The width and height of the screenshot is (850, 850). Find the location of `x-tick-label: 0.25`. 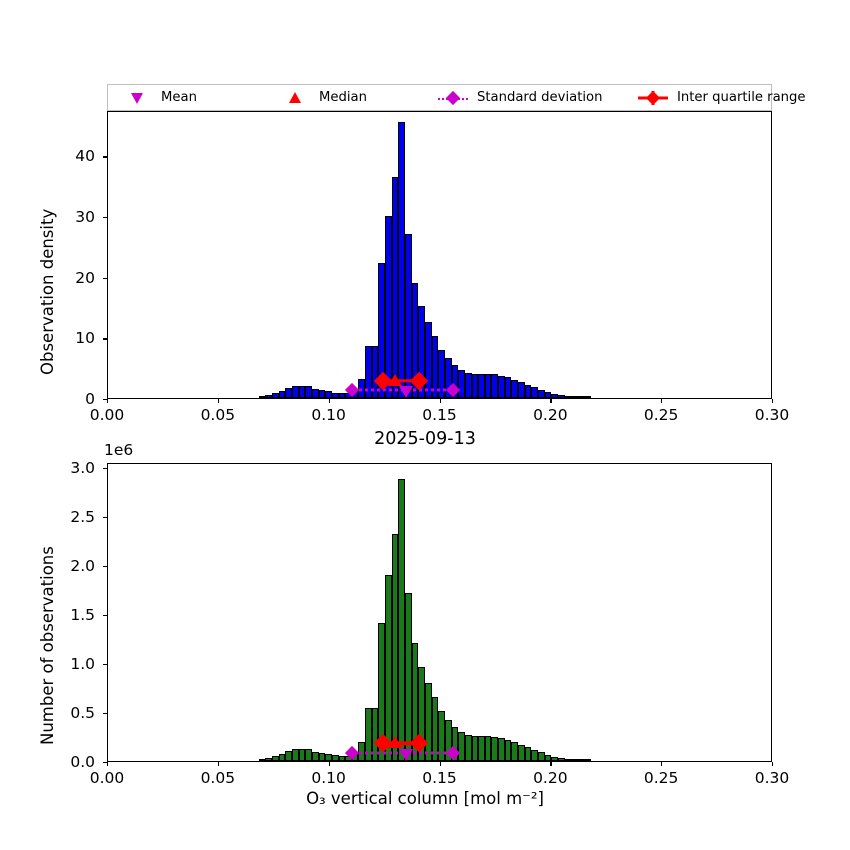

x-tick-label: 0.25 is located at coordinates (661, 415).